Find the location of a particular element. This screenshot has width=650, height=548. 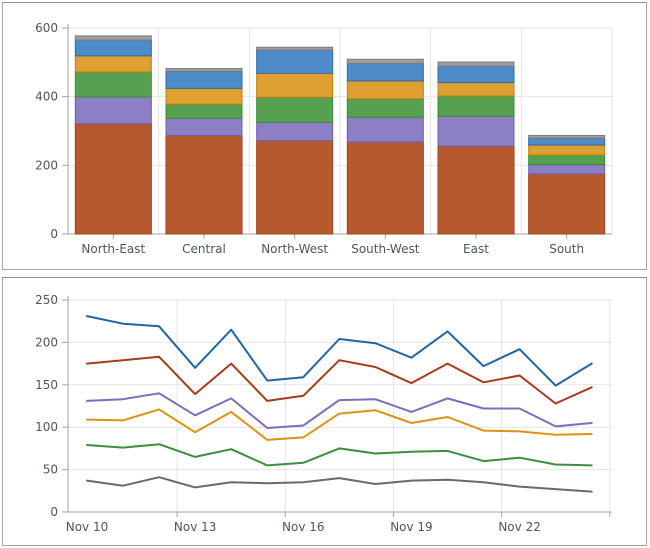

bar-segment-North-West-series-4-orange is located at coordinates (295, 85).